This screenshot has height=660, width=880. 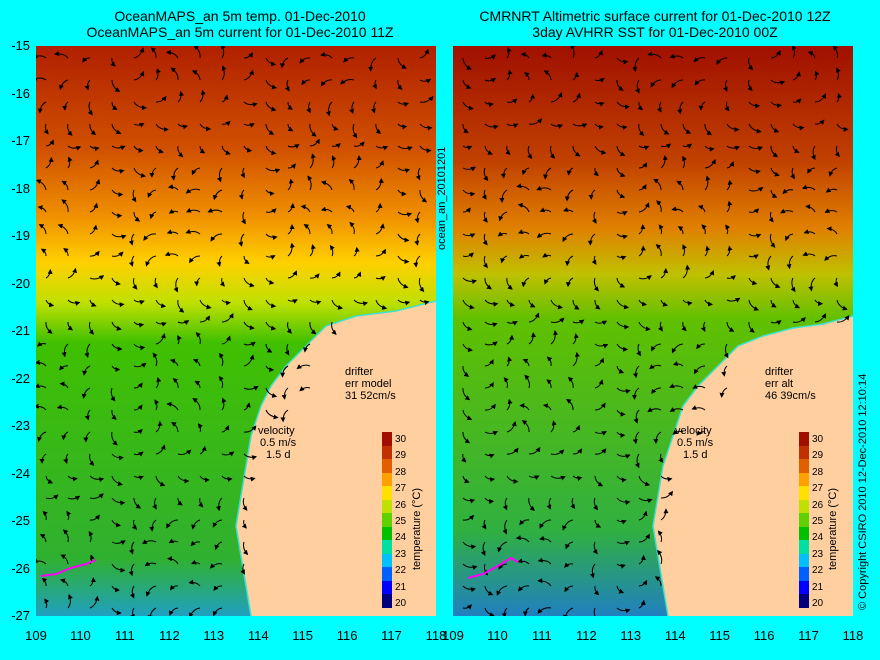 What do you see at coordinates (20, 568) in the screenshot?
I see `lat-tick-label: -26` at bounding box center [20, 568].